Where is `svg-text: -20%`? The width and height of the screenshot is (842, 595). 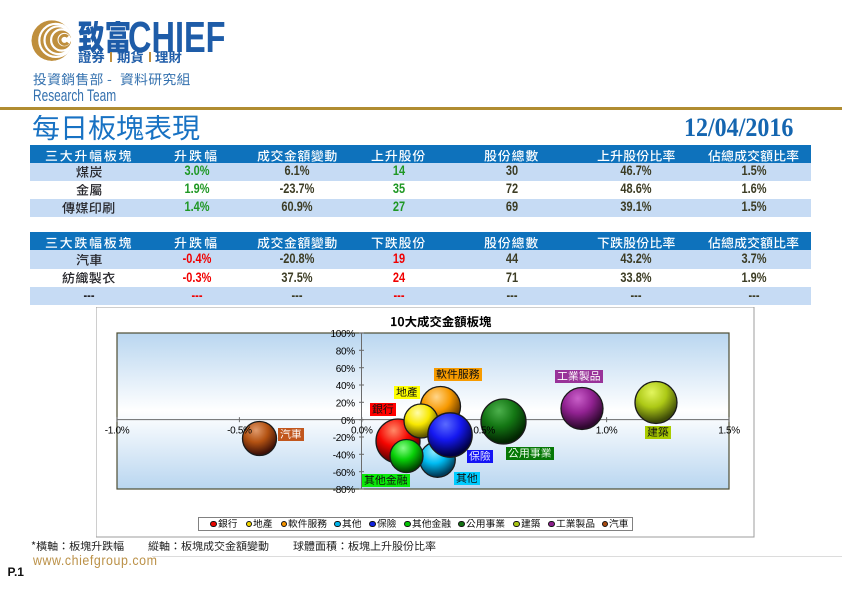
svg-text: -20% is located at coordinates (343, 438).